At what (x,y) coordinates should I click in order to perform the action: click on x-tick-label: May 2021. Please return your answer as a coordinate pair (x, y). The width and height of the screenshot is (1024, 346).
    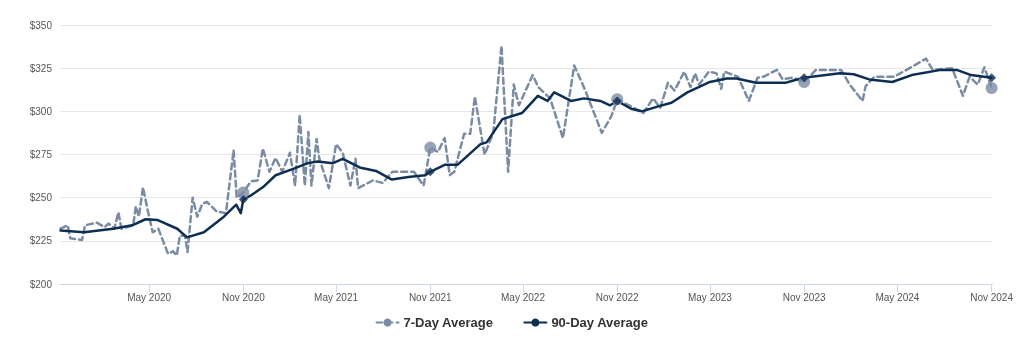
    Looking at the image, I should click on (336, 297).